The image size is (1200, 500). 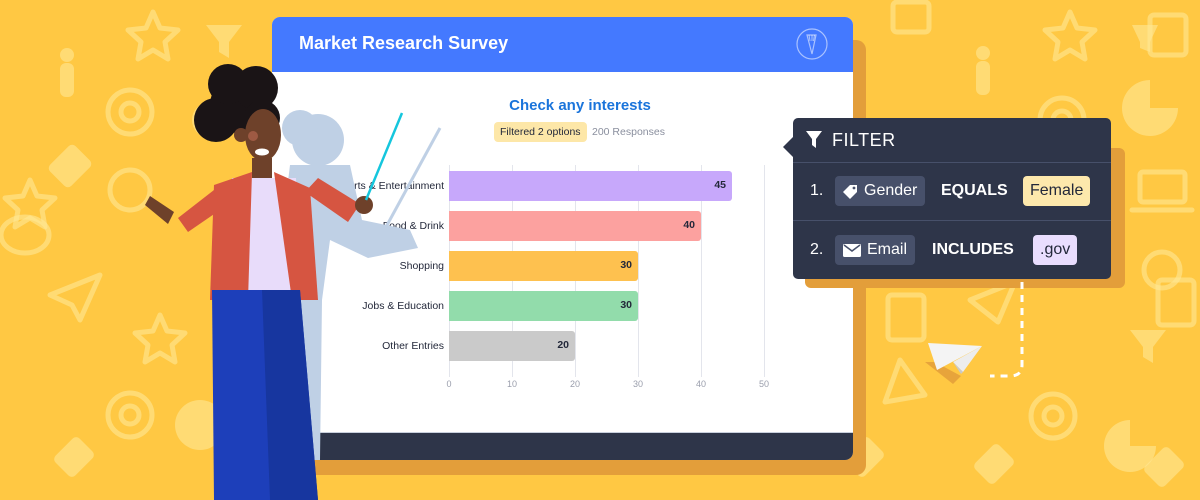 What do you see at coordinates (540, 132) in the screenshot?
I see `filtered-options-chip: Filtered 2 options` at bounding box center [540, 132].